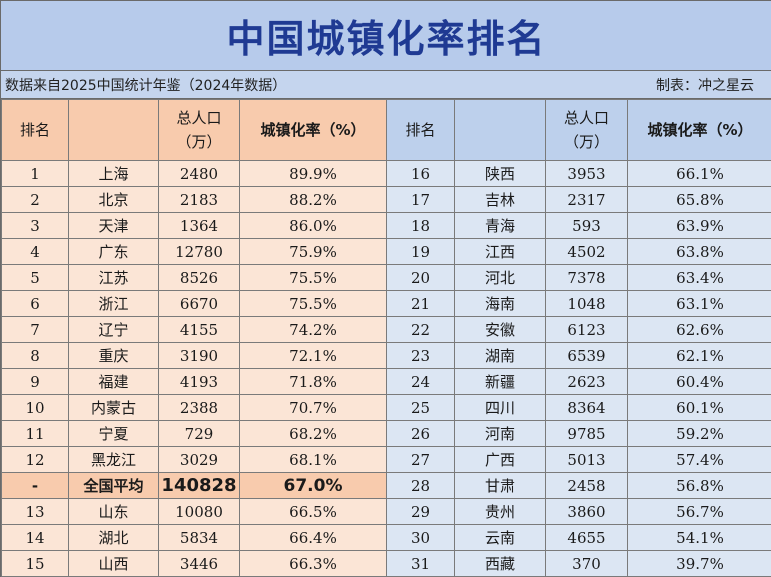 The width and height of the screenshot is (771, 577). I want to click on cell-population-left: 3446, so click(199, 563).